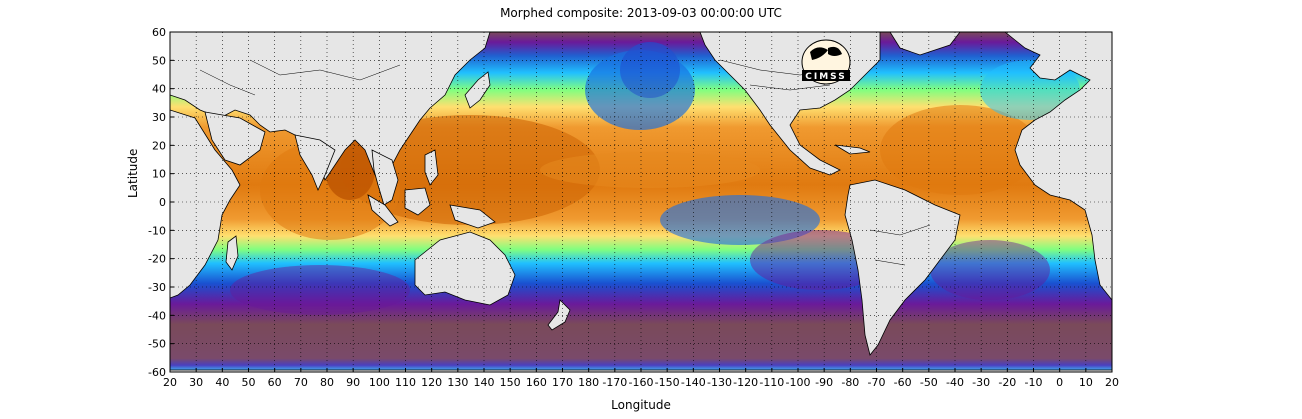 The image size is (1302, 419). I want to click on cuba-caribbean, so click(852, 149).